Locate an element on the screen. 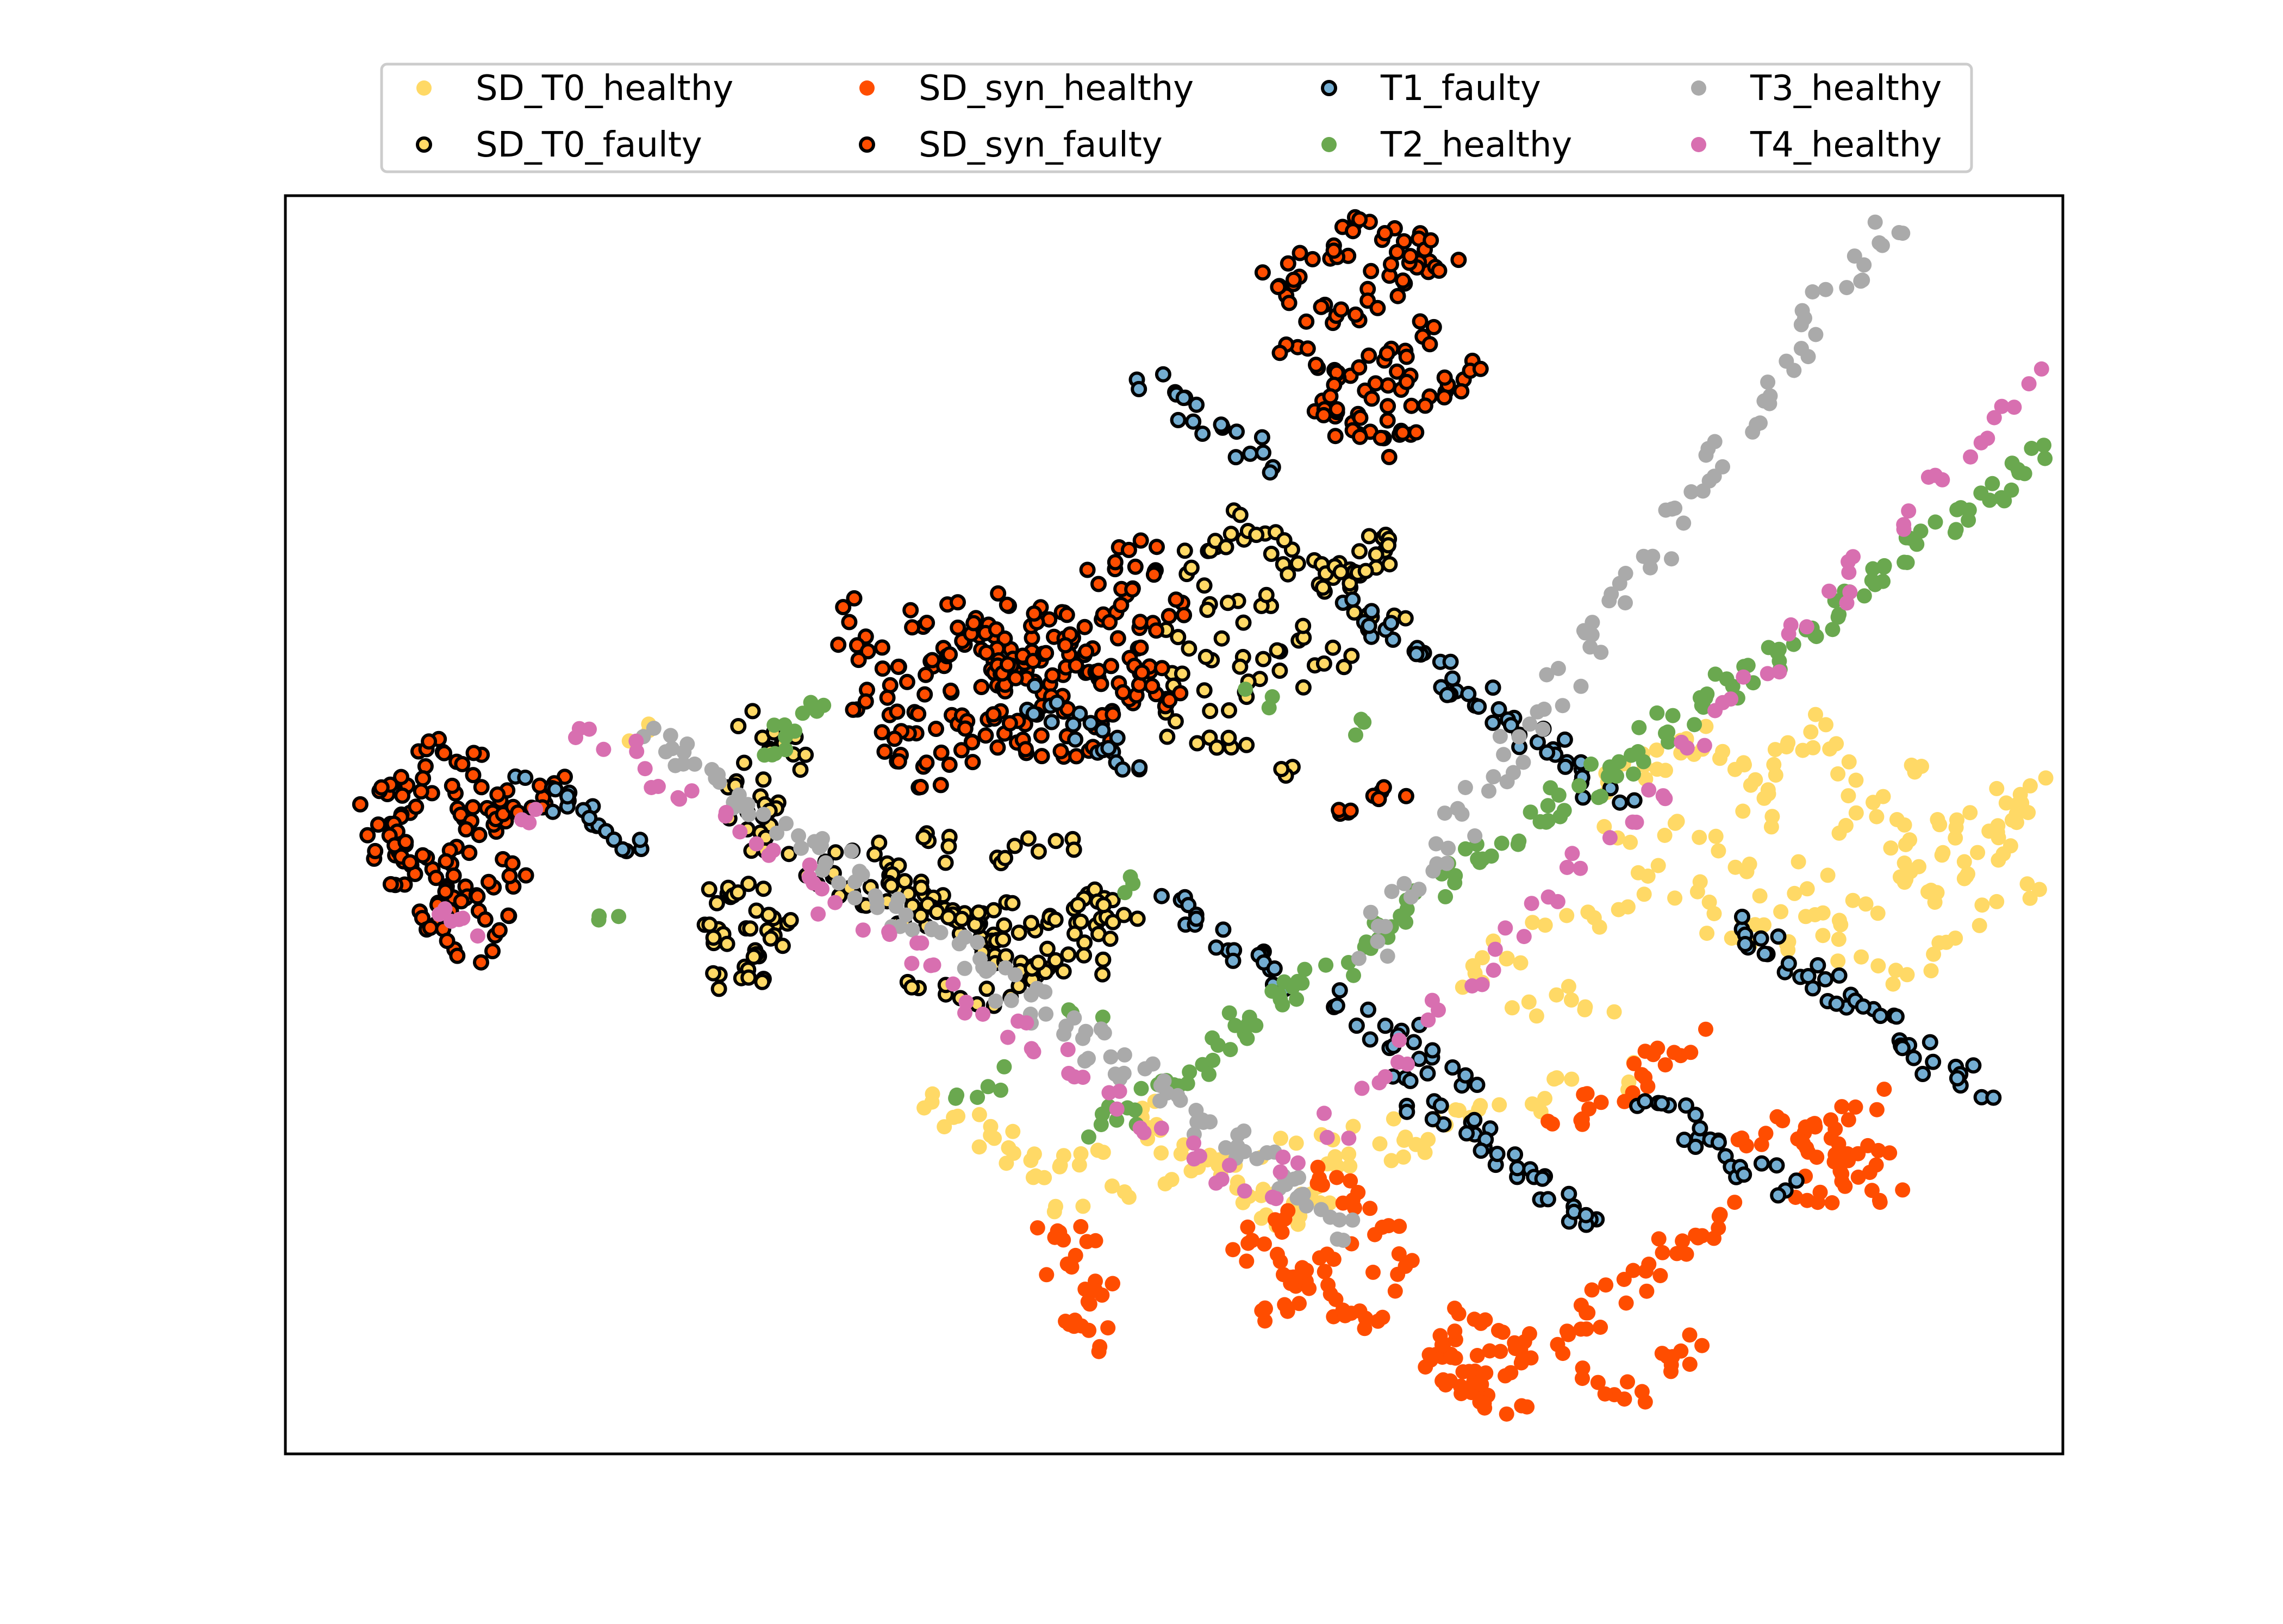  legend-label-SD_T0_healthy: SD_T0_healthy is located at coordinates (604, 88).